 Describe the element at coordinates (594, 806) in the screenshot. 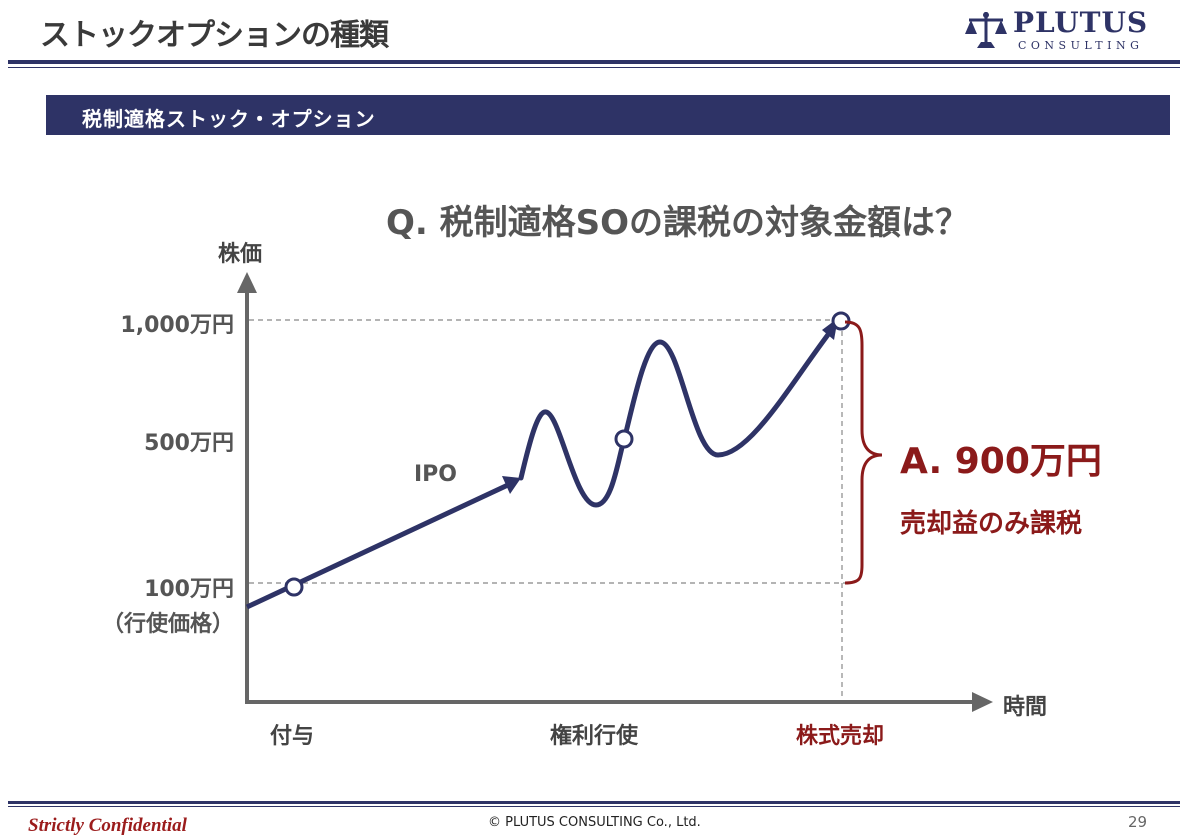

I see `footer-divider-thin` at that location.